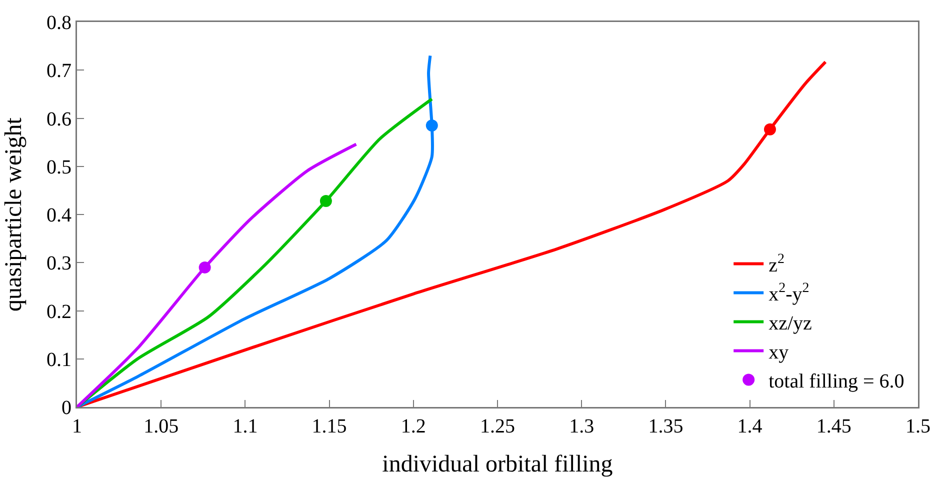 Image resolution: width=943 pixels, height=484 pixels. I want to click on x-tick-label: 1.45, so click(834, 427).